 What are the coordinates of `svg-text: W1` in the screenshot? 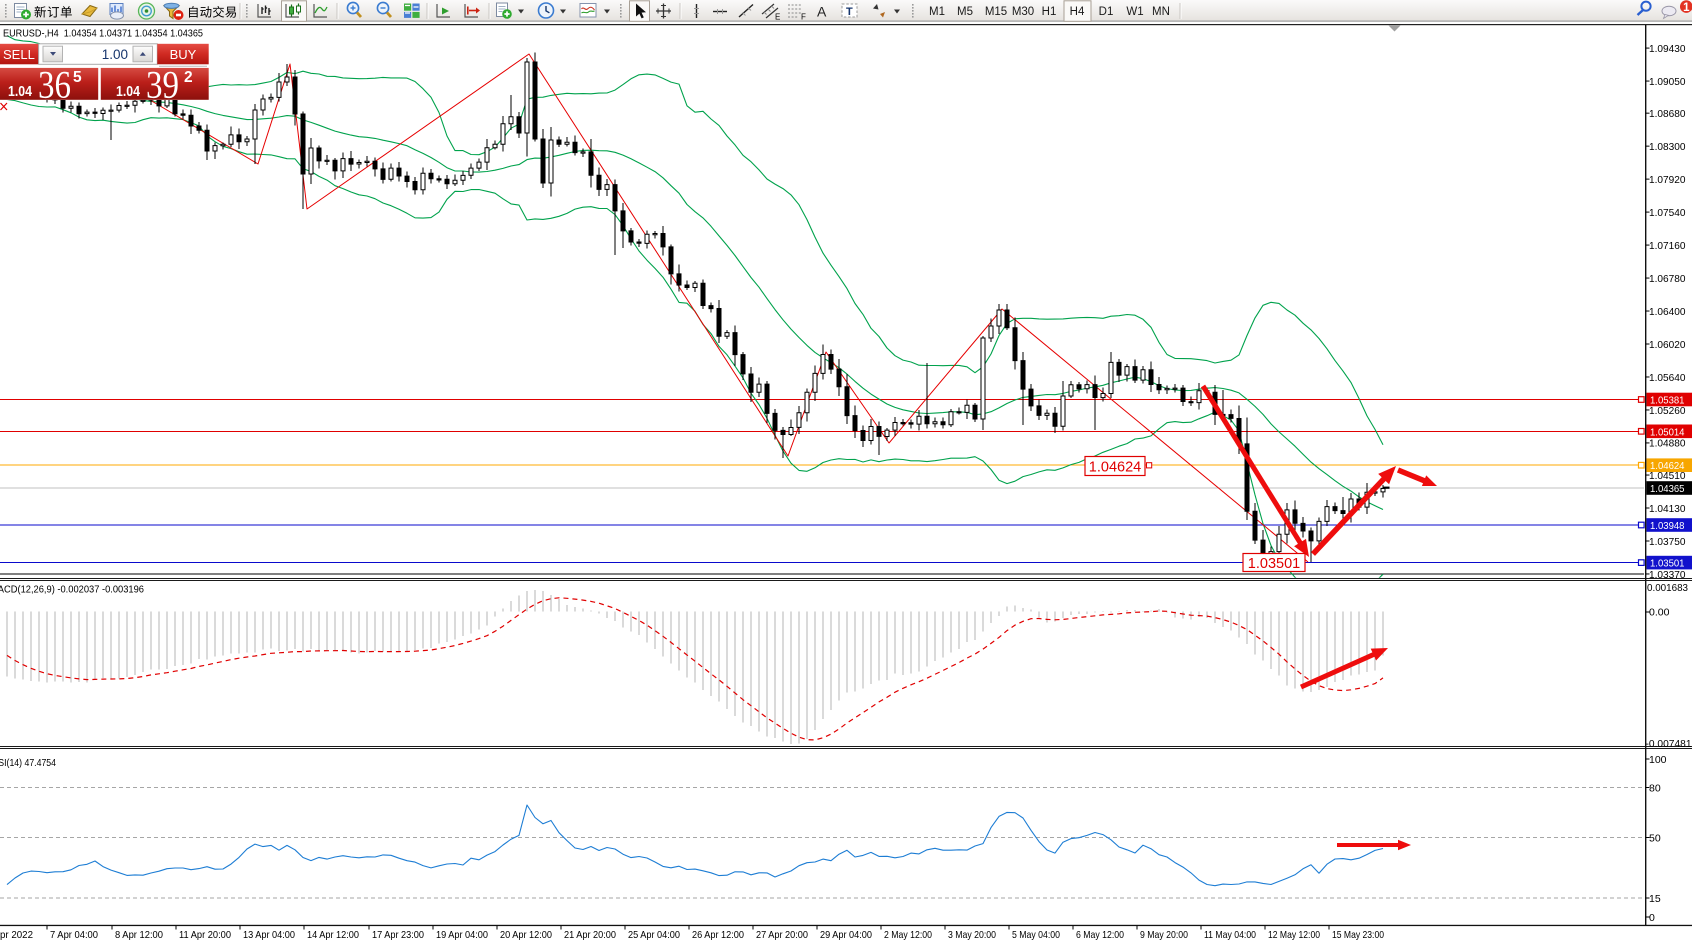 It's located at (1134, 12).